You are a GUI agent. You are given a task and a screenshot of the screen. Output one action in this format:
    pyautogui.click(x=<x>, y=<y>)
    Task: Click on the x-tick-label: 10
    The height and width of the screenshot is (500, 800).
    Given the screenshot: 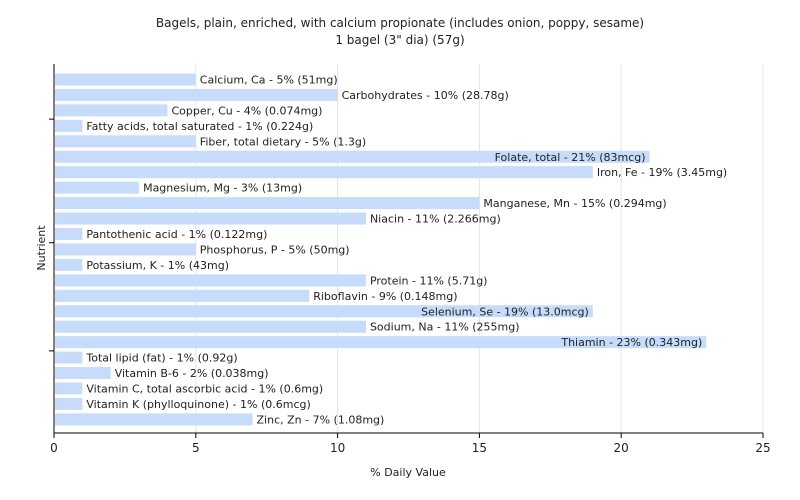 What is the action you would take?
    pyautogui.click(x=337, y=448)
    